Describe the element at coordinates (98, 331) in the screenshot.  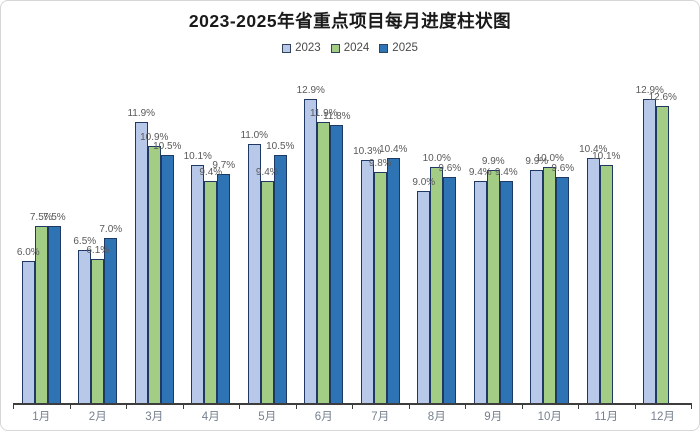
I see `bar-2024-2月` at that location.